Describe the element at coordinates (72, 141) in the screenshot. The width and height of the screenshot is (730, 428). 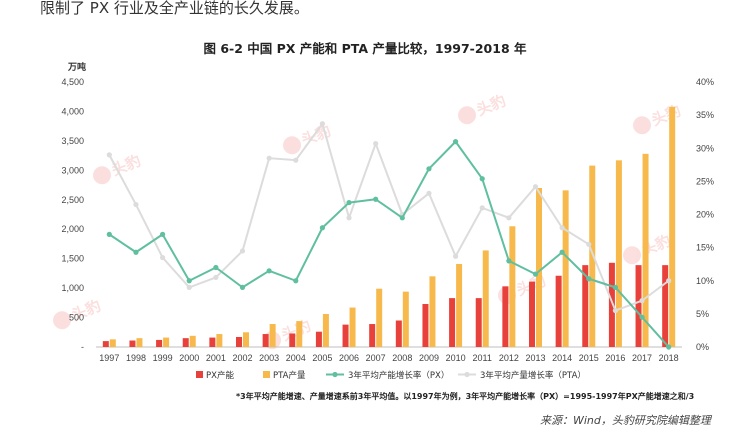
I see `y-left-tick-label: 3,500` at that location.